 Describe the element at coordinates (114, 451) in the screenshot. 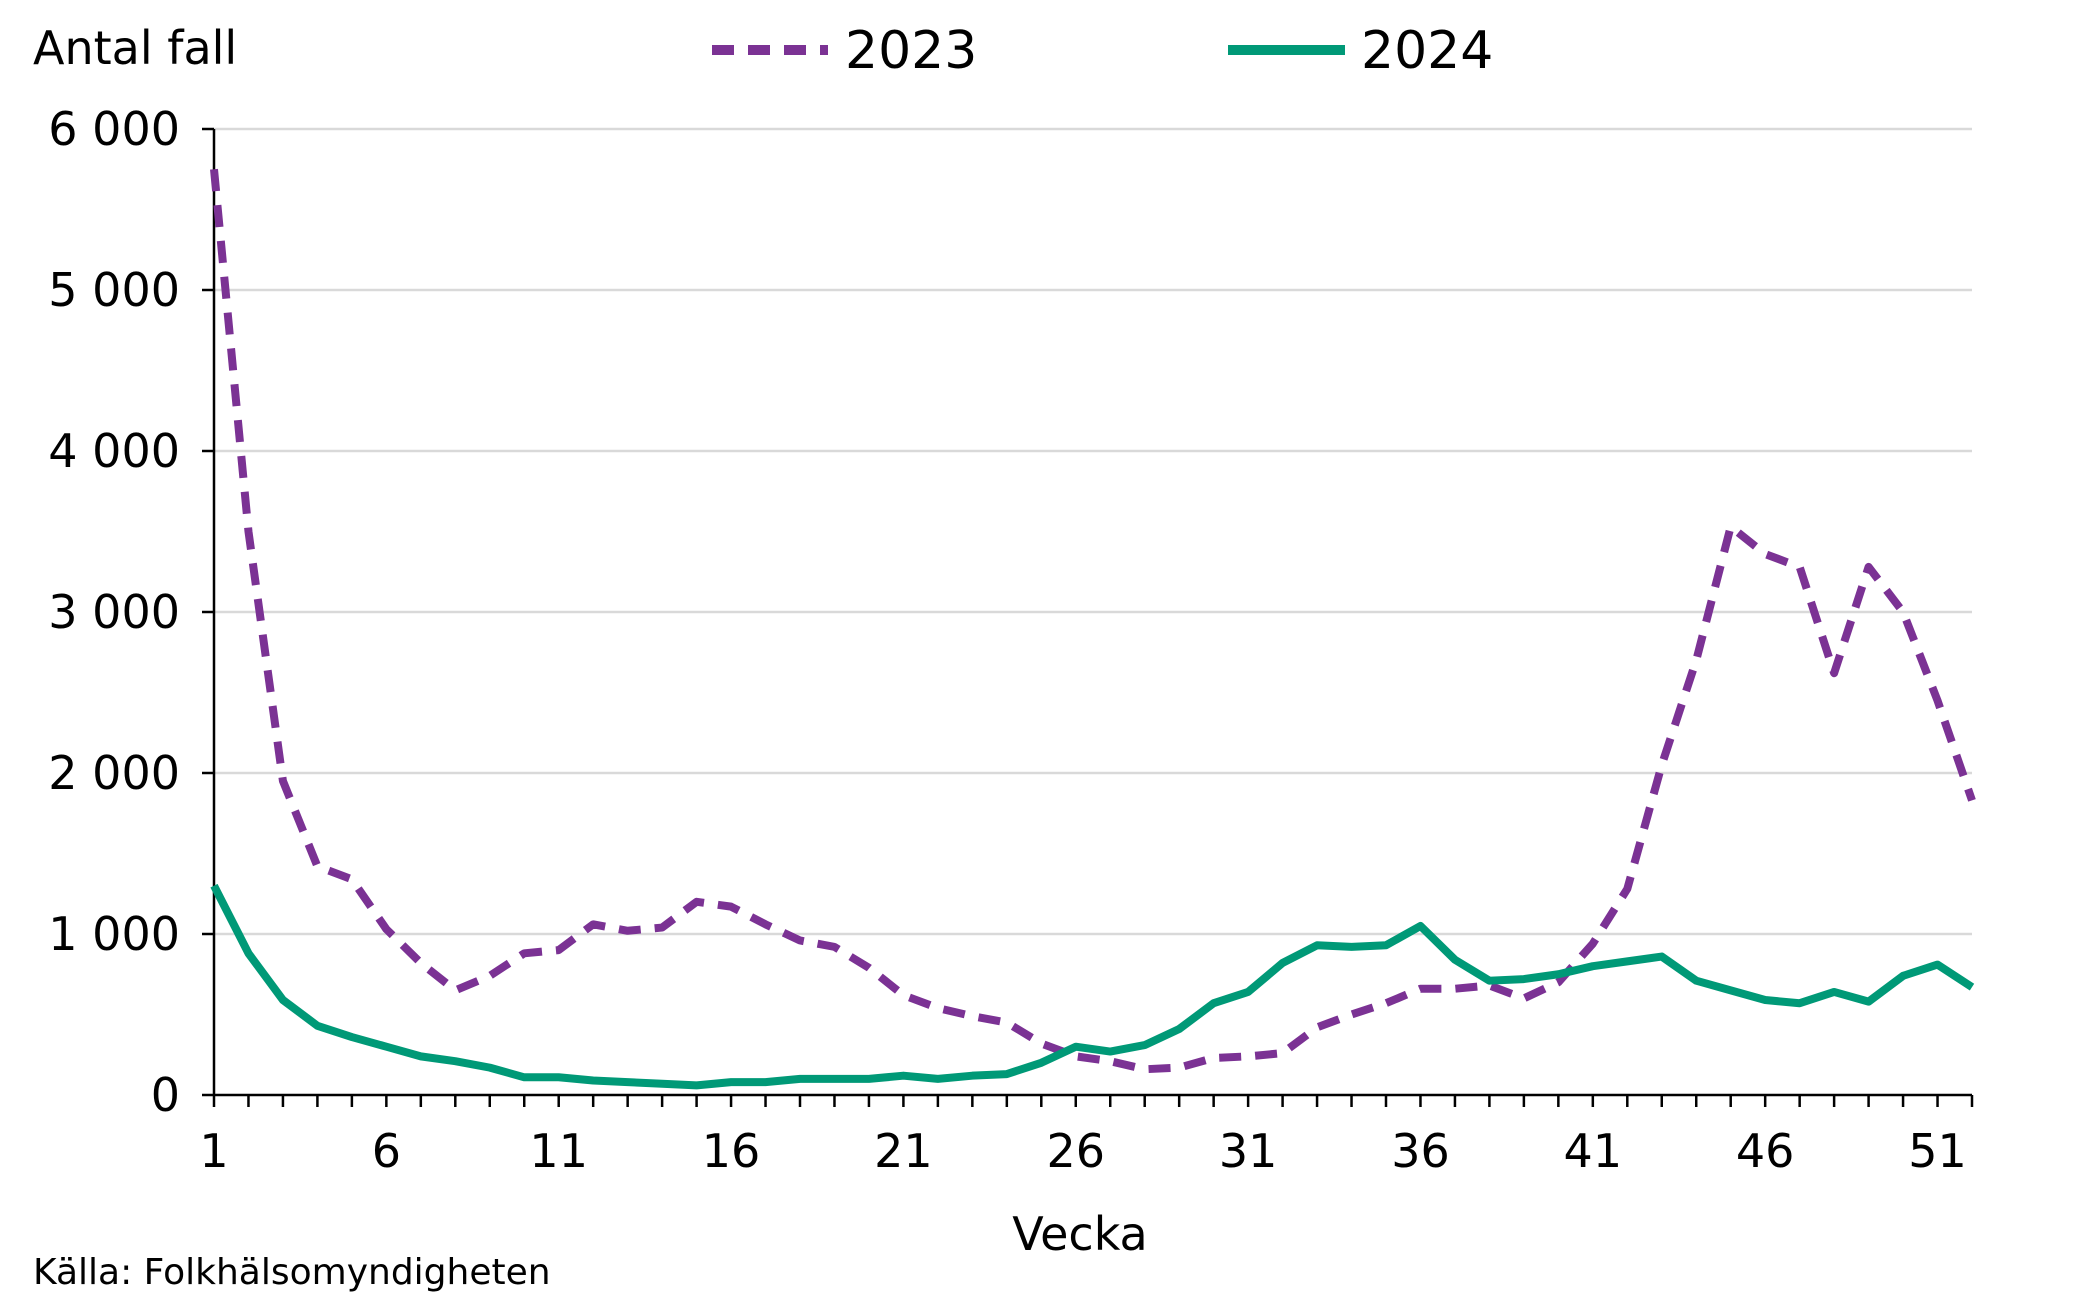

I see `y-tick-label: 4 000` at that location.